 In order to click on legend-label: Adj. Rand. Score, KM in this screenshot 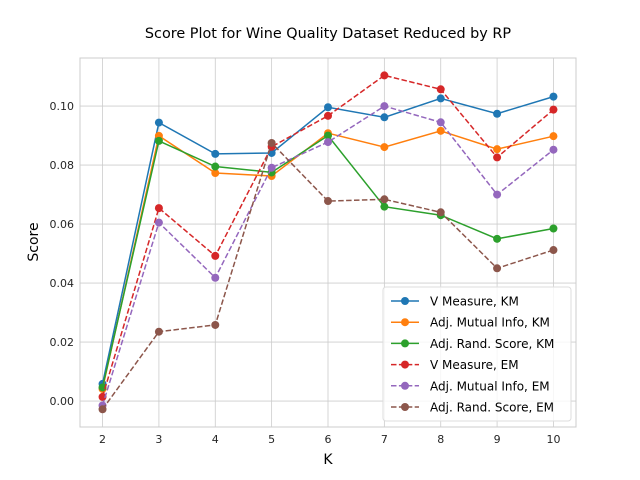, I will do `click(492, 344)`.